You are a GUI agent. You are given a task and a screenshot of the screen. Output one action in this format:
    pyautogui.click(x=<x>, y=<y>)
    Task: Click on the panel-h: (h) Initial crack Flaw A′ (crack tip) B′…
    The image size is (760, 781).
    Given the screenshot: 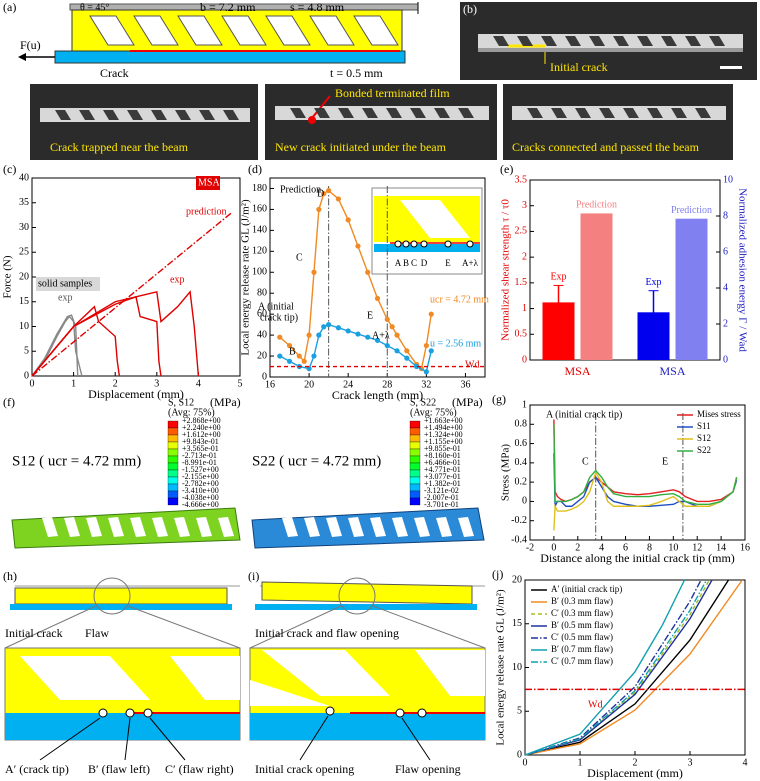 What is the action you would take?
    pyautogui.click(x=122, y=672)
    